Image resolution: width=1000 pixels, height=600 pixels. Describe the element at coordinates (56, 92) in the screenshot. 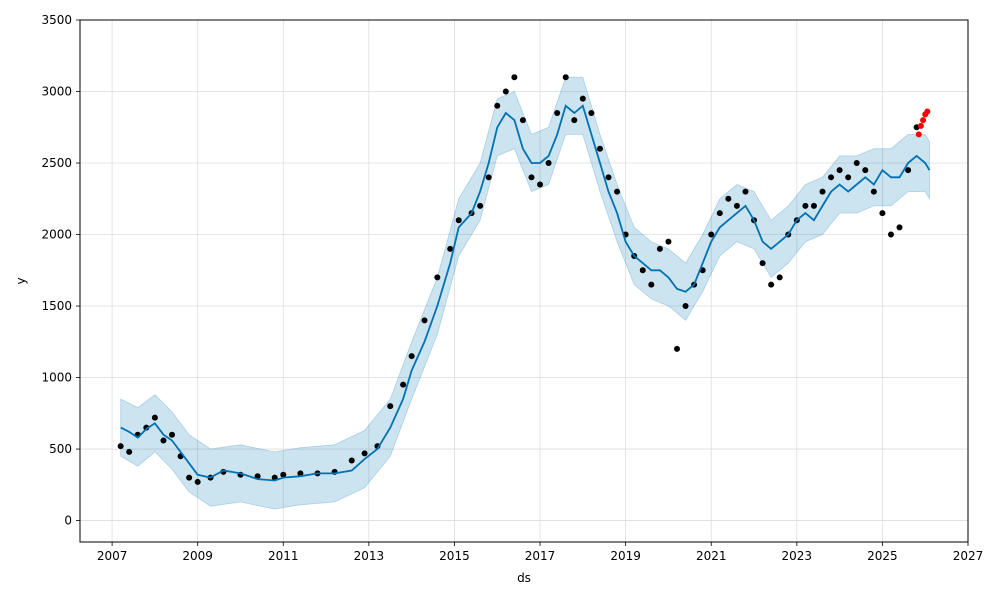

I see `y-tick-label: 3000` at that location.